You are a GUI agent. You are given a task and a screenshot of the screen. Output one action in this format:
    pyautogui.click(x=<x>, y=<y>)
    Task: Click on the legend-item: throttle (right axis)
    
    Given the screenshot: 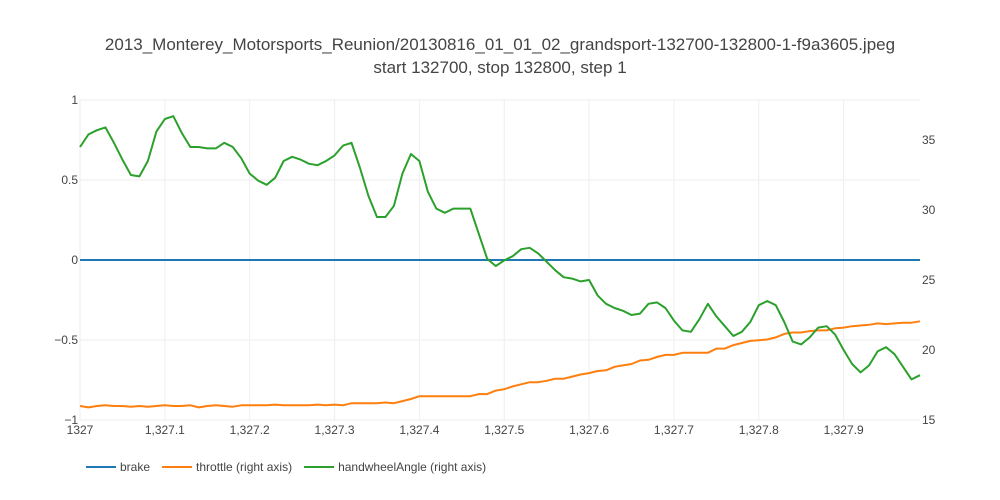 What is the action you would take?
    pyautogui.click(x=227, y=467)
    